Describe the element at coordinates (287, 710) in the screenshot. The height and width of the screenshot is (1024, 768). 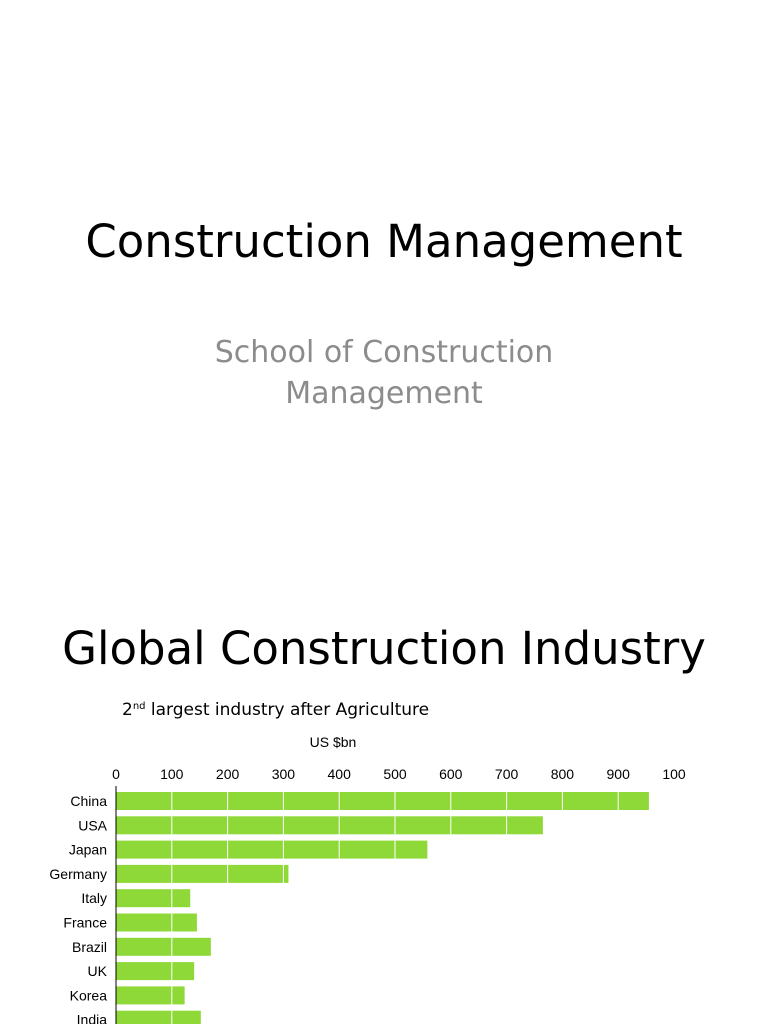
I see `subtitle-text: largest industry after Agriculture` at that location.